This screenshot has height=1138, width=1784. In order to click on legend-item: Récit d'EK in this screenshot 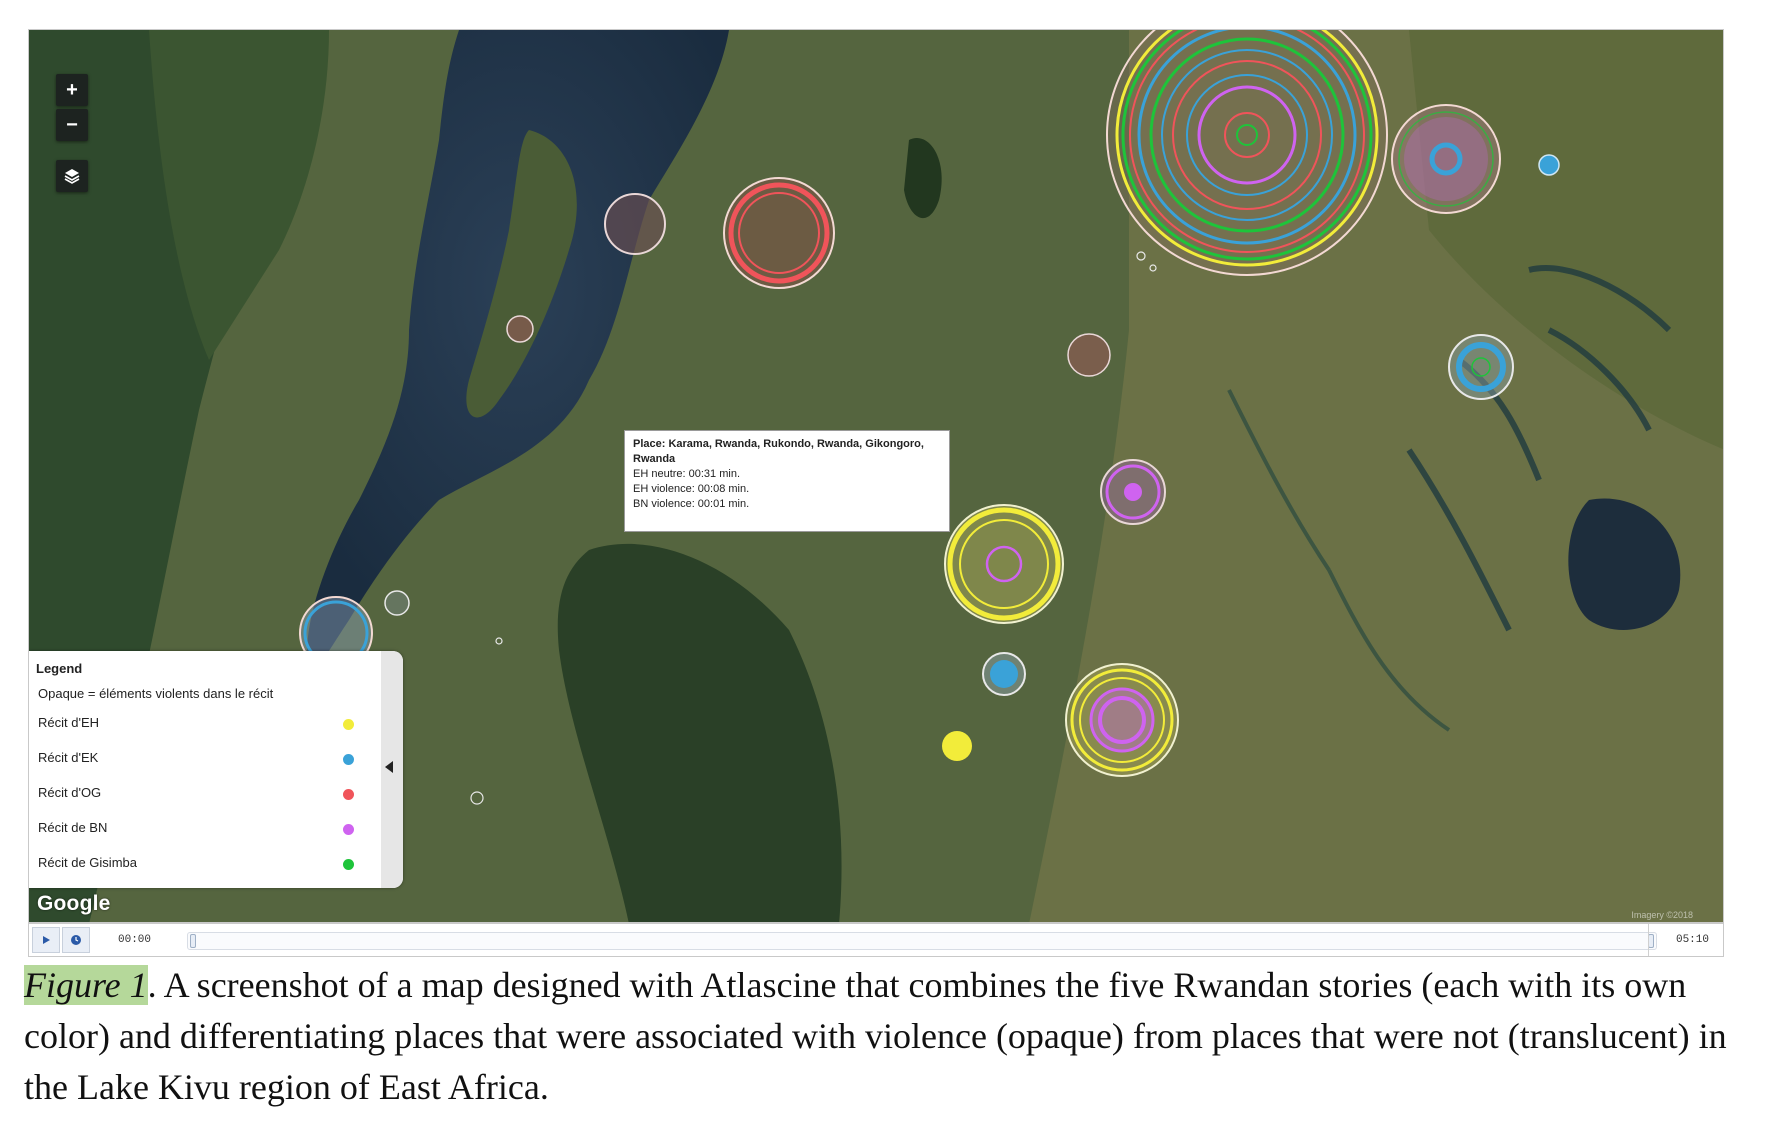, I will do `click(196, 758)`.